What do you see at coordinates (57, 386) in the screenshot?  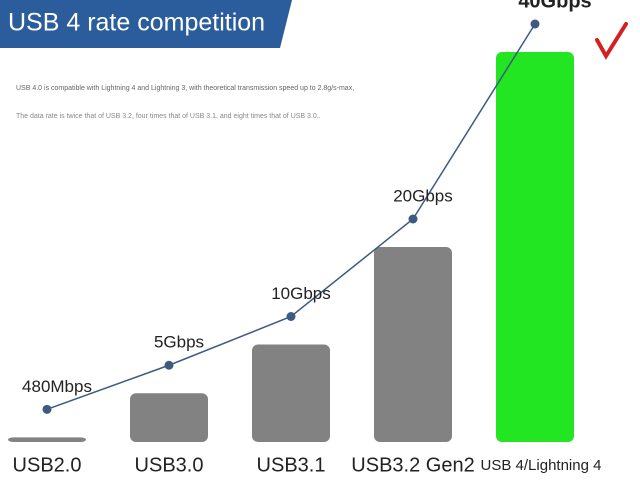 I see `value-label: 480Mbps` at bounding box center [57, 386].